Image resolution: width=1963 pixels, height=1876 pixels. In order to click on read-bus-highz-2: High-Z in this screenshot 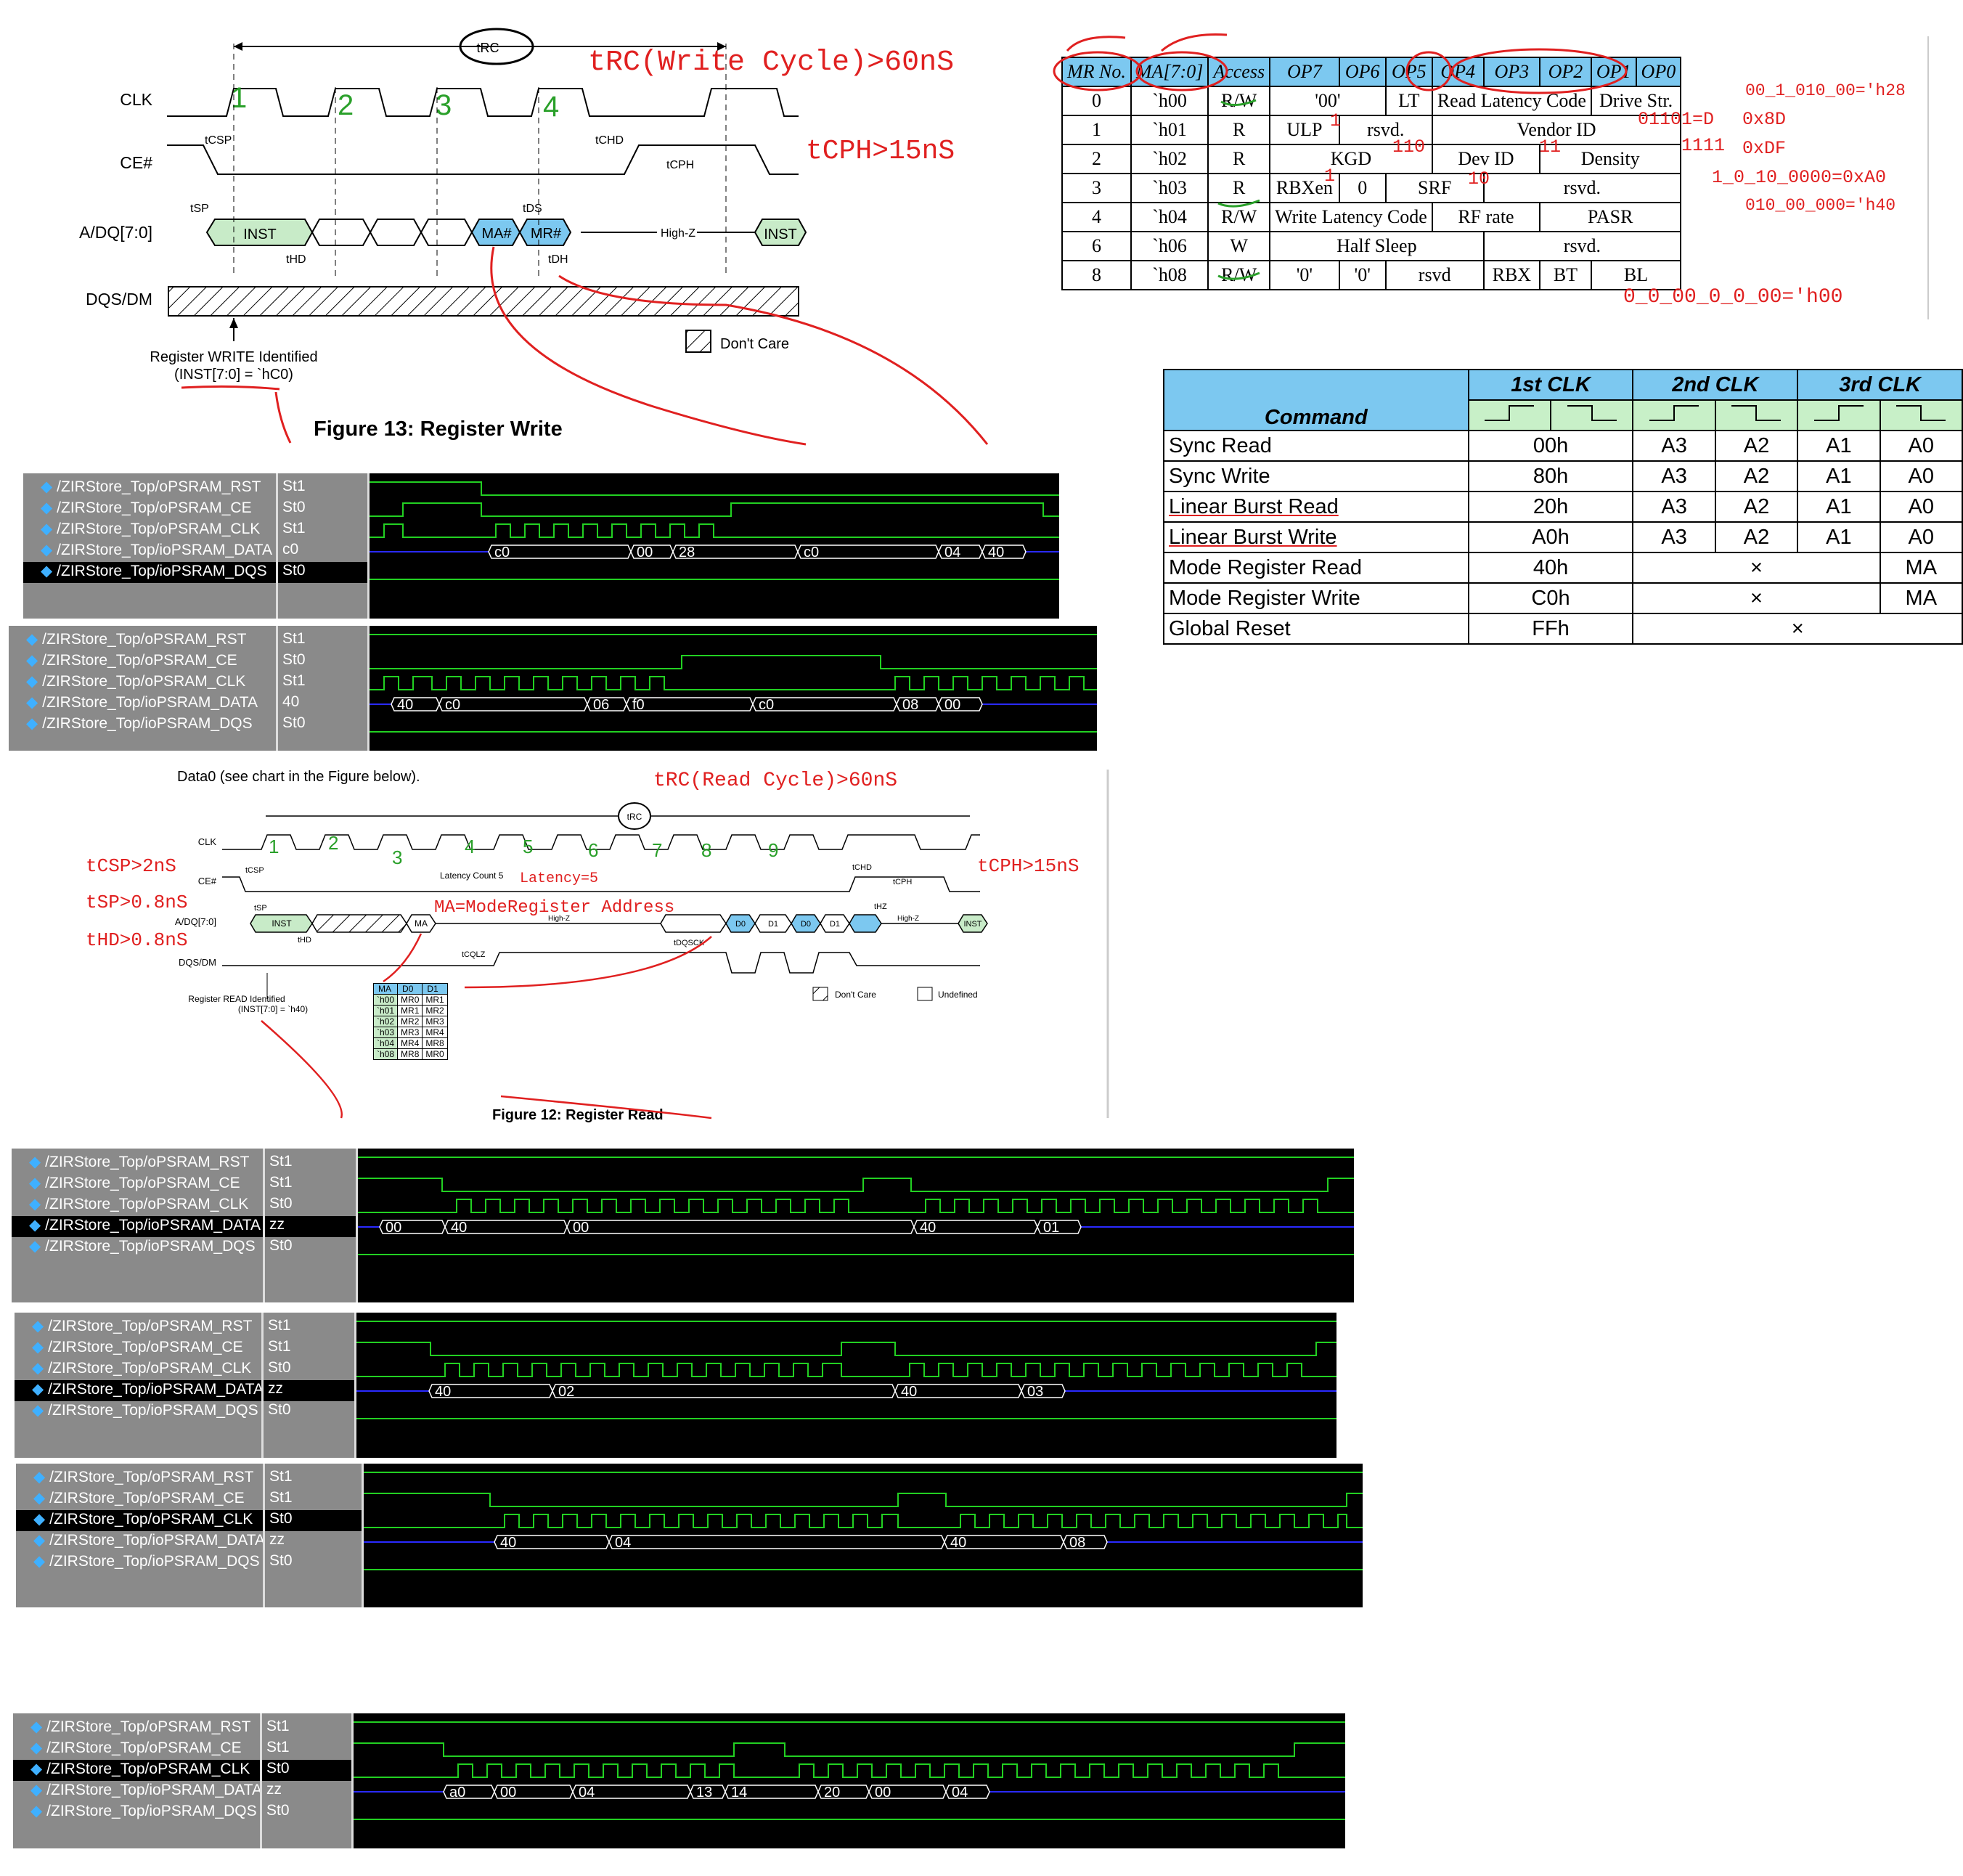, I will do `click(908, 919)`.